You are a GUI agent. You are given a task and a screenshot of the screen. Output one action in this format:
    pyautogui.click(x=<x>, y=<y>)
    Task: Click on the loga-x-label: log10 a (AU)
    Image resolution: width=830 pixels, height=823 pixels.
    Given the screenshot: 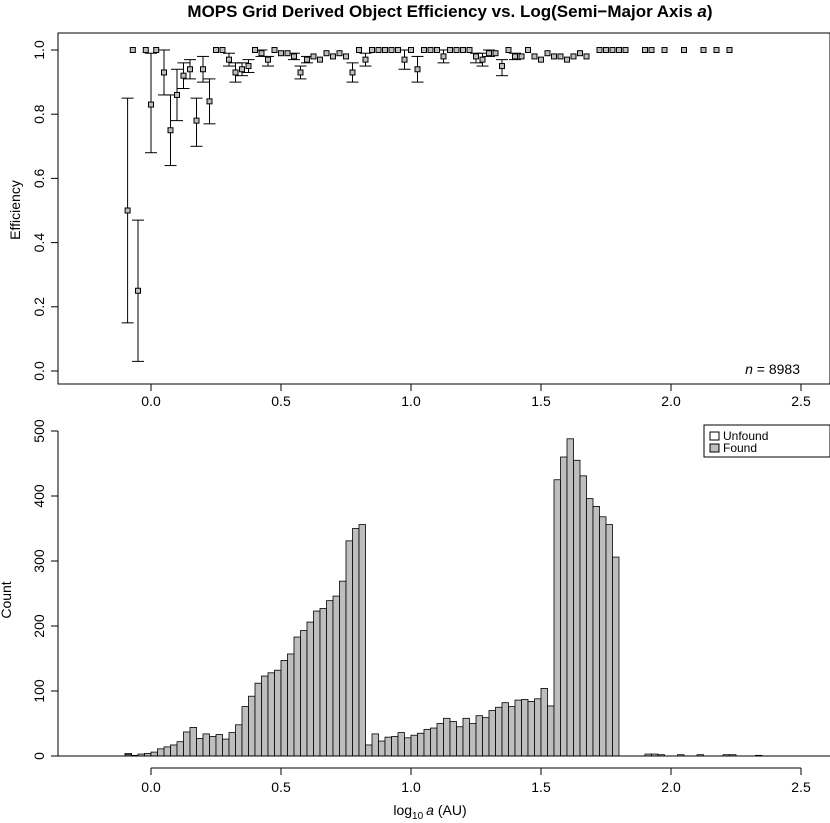 What is the action you would take?
    pyautogui.click(x=429, y=812)
    